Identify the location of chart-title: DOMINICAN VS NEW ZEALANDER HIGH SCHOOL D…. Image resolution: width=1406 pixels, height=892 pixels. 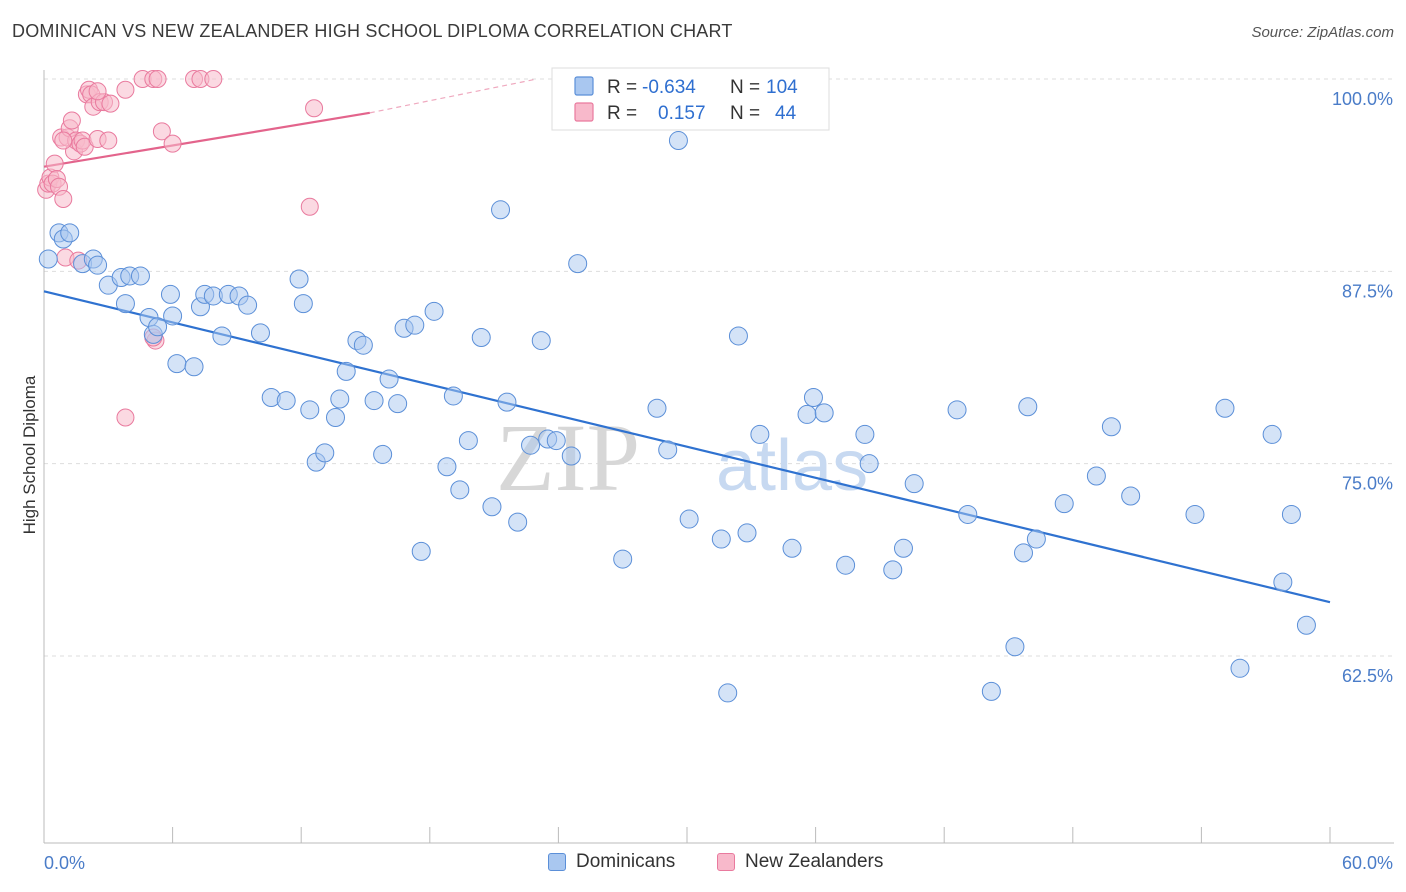
(372, 31).